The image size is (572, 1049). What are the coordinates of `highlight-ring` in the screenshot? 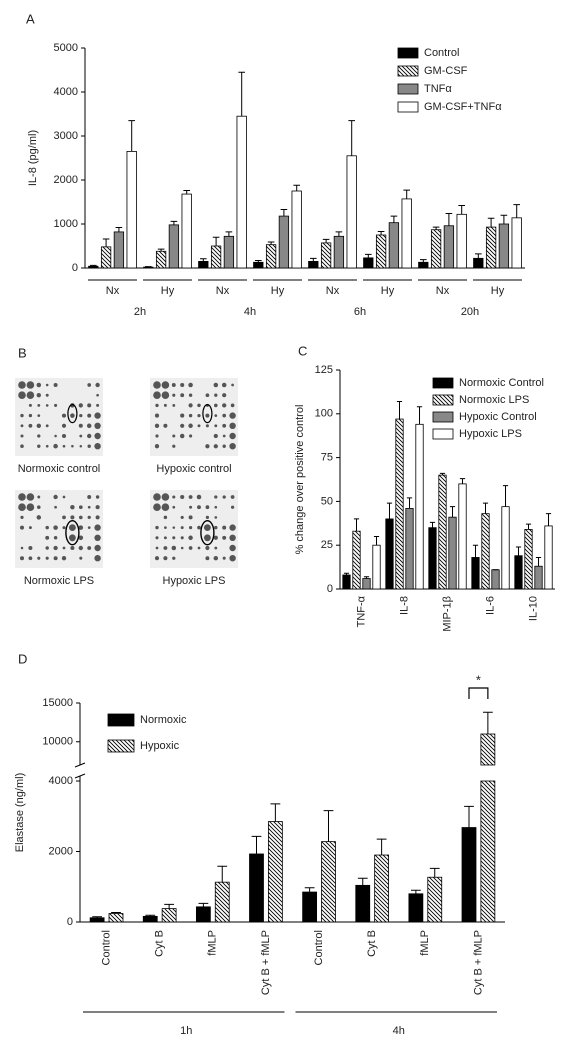 It's located at (72, 533).